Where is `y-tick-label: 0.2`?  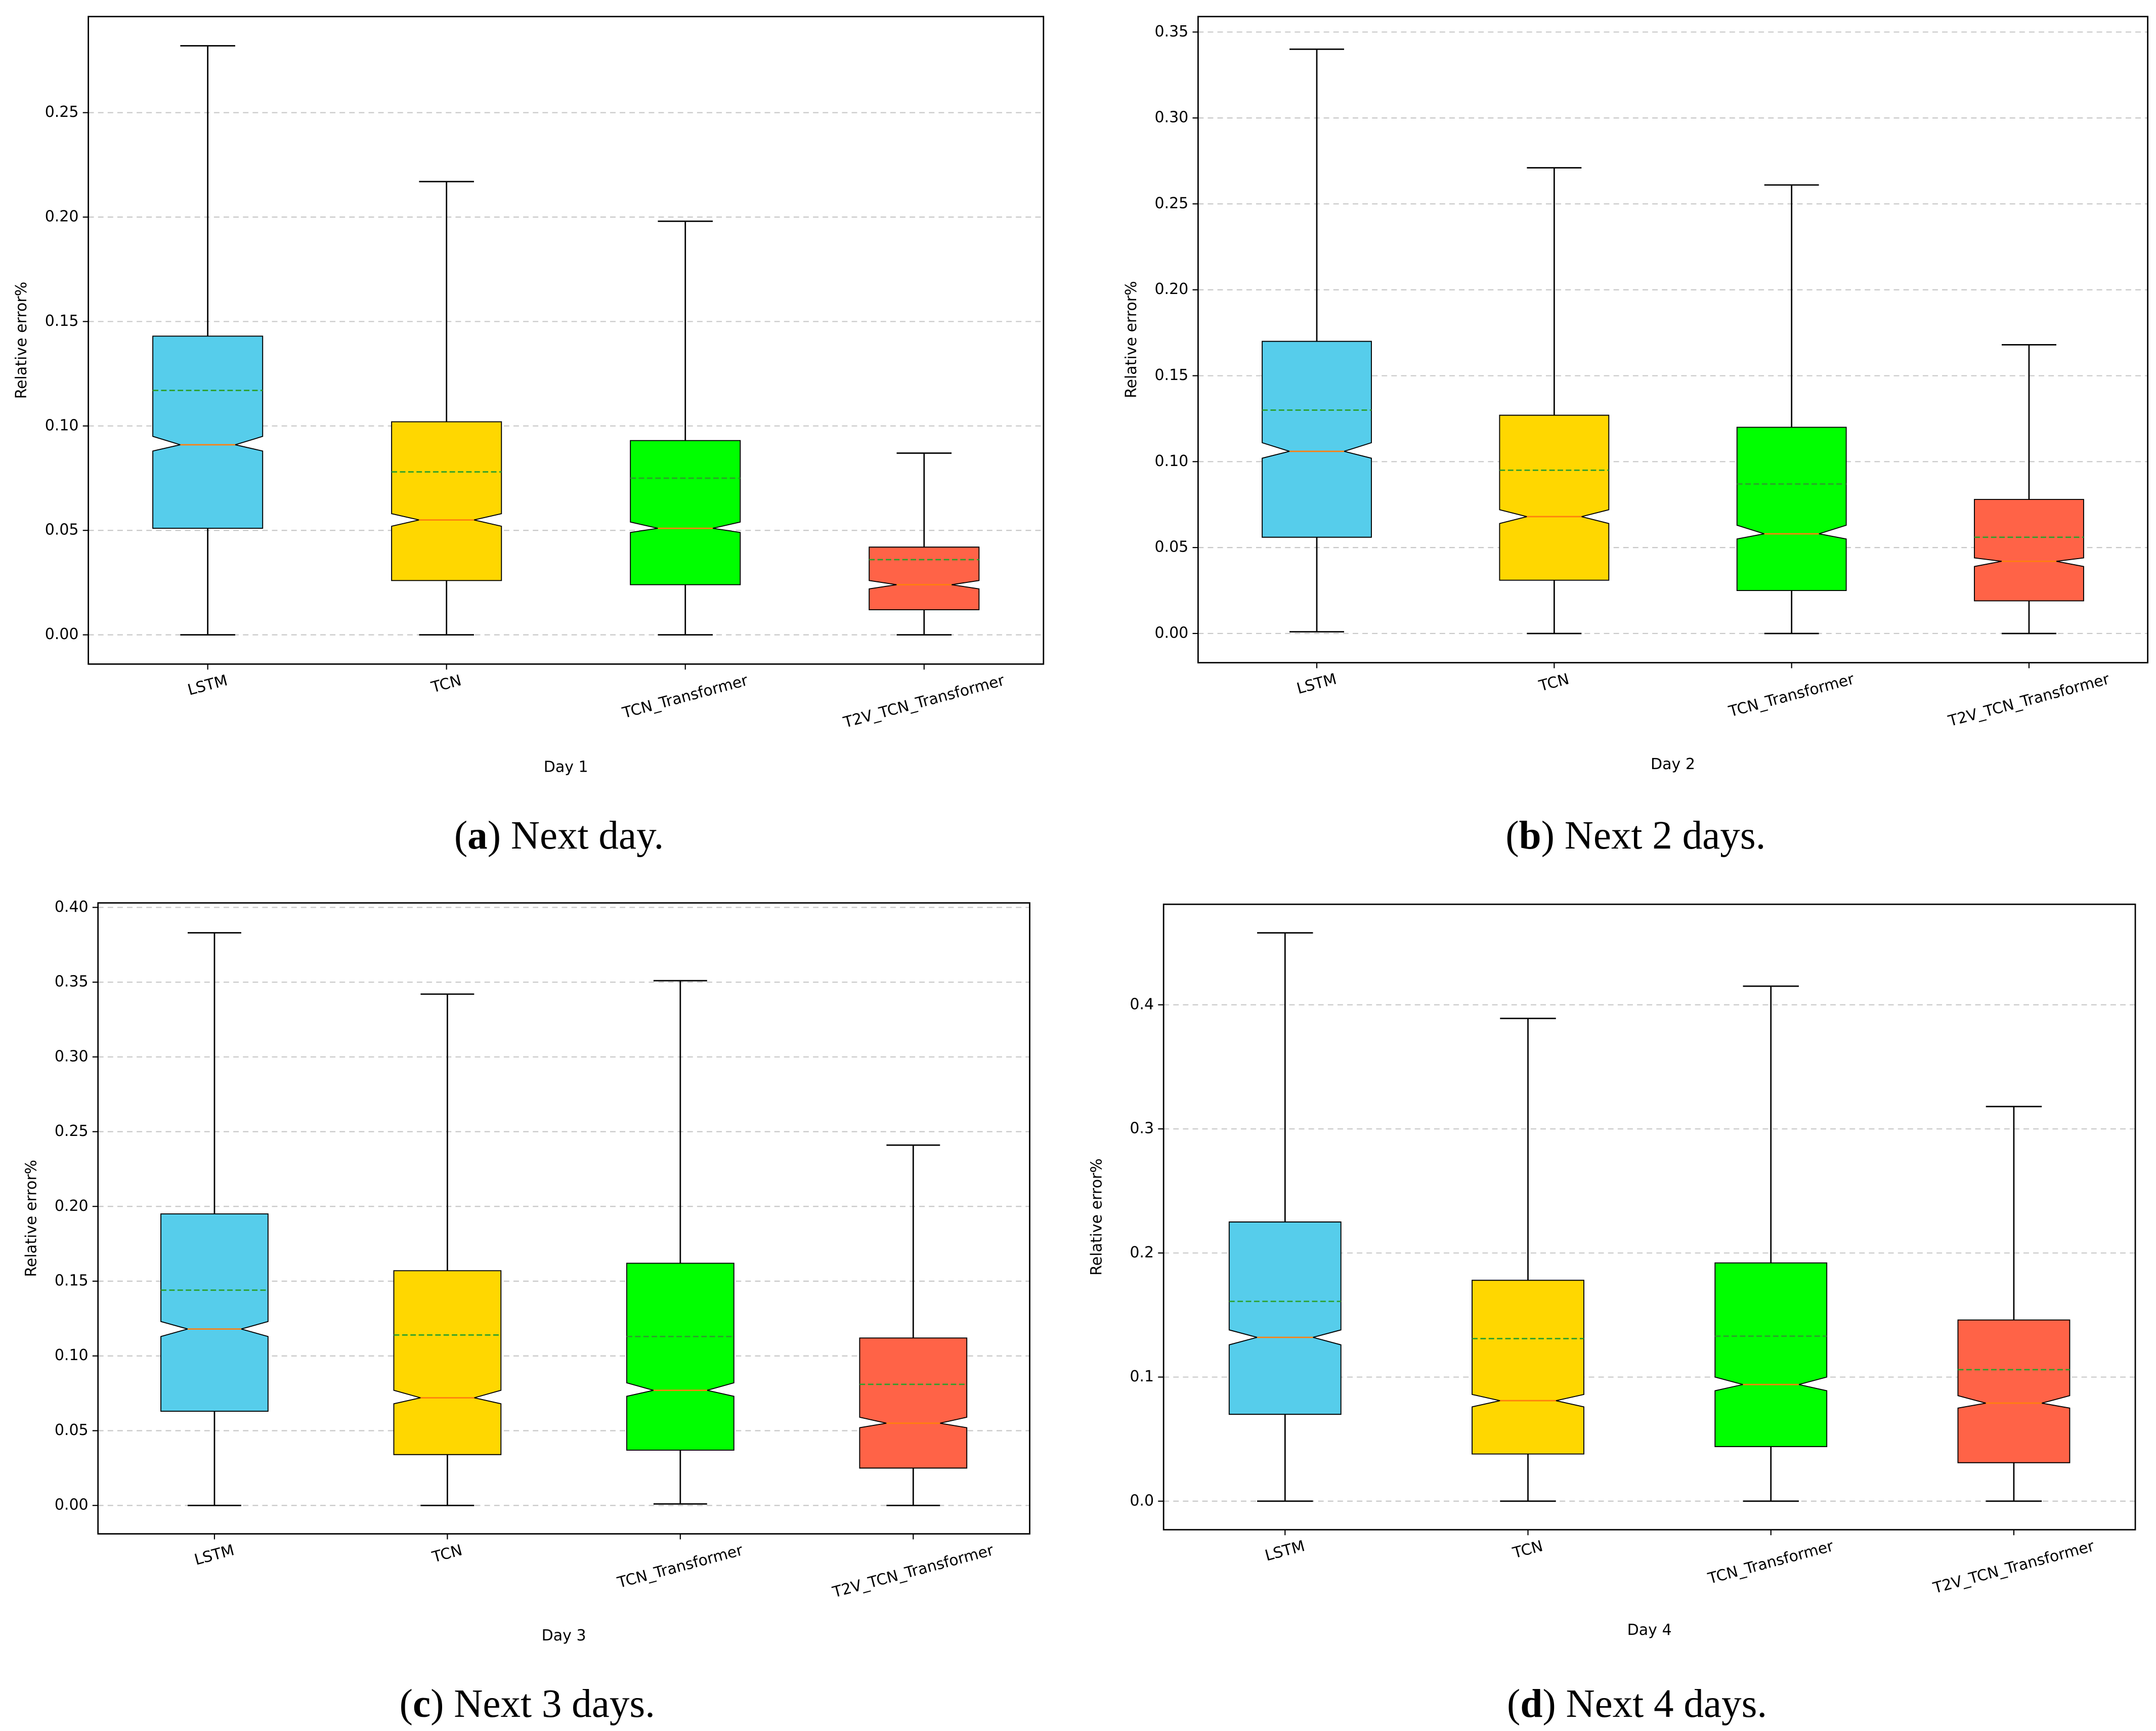
y-tick-label: 0.2 is located at coordinates (1142, 1252).